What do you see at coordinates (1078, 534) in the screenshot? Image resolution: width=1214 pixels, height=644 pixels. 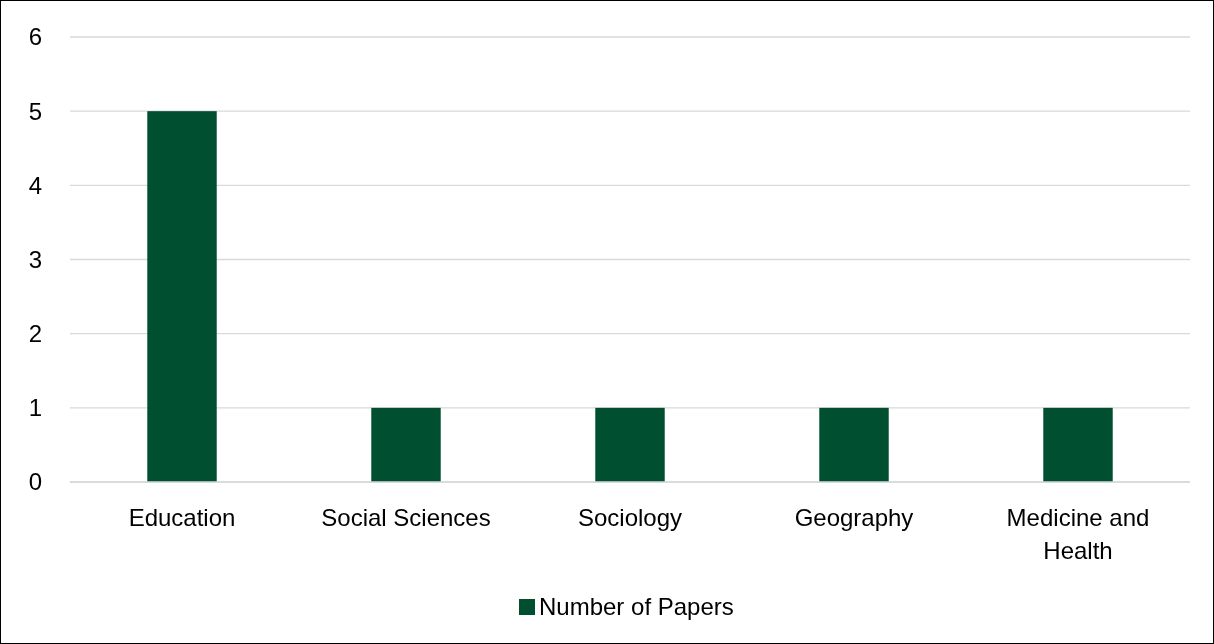 I see `x-tick-label: Medicine and Health` at bounding box center [1078, 534].